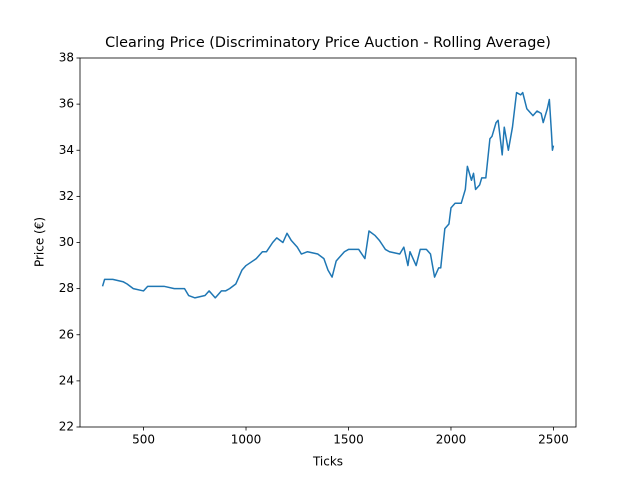 This screenshot has width=640, height=484. I want to click on y-tick-label: 34, so click(66, 150).